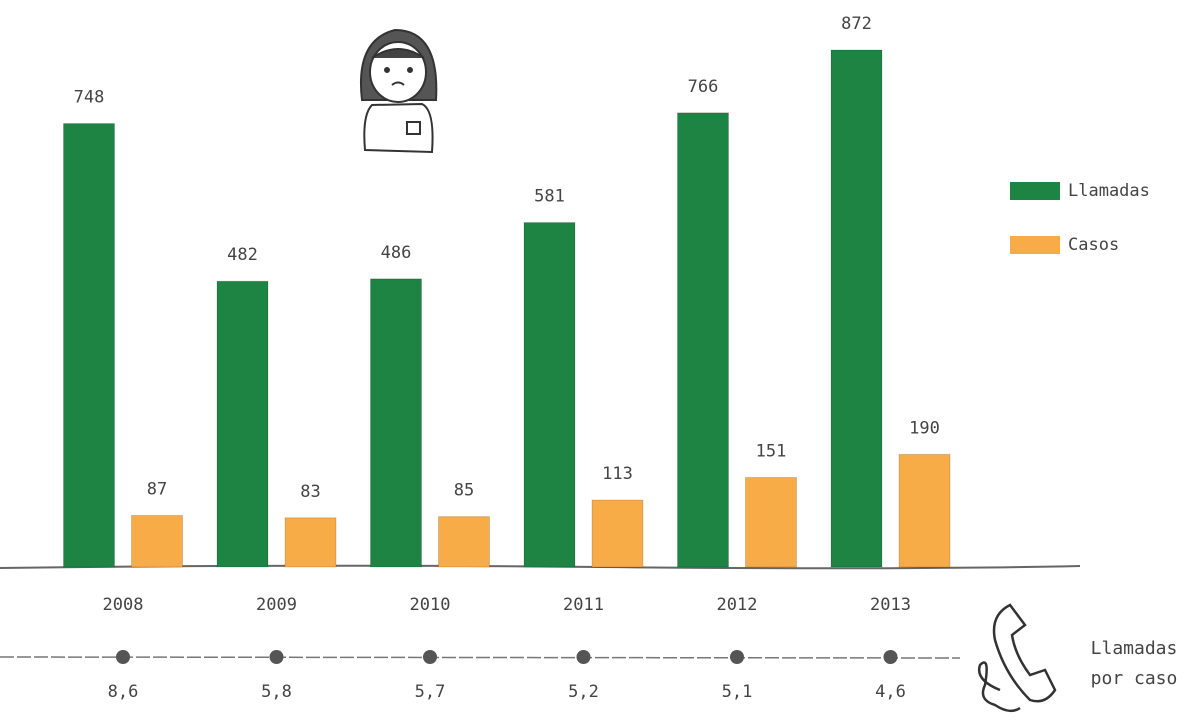 The image size is (1192, 721). What do you see at coordinates (1134, 663) in the screenshot?
I see `ratio-title: Llamadas por caso` at bounding box center [1134, 663].